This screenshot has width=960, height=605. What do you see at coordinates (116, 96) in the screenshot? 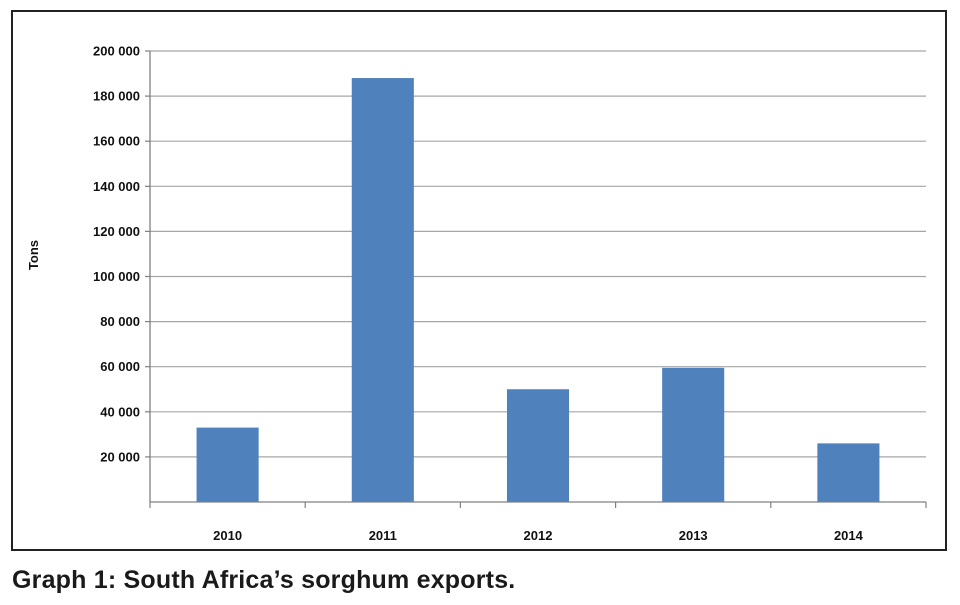
I see `y-tick-label: 180 000` at bounding box center [116, 96].